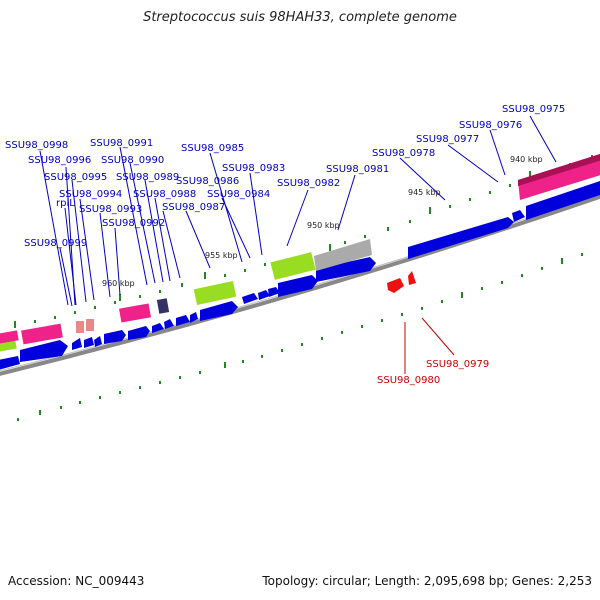 This screenshot has width=600, height=600. What do you see at coordinates (110, 209) in the screenshot?
I see `gene-label-ssu98-0993: SSU98_0993` at bounding box center [110, 209].